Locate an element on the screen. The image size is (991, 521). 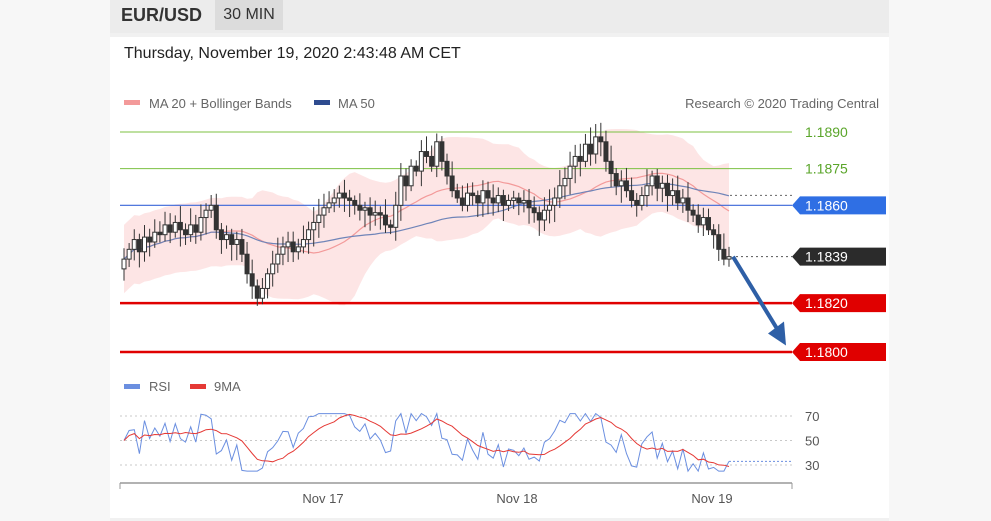
ma20-line is located at coordinates (426, 216).